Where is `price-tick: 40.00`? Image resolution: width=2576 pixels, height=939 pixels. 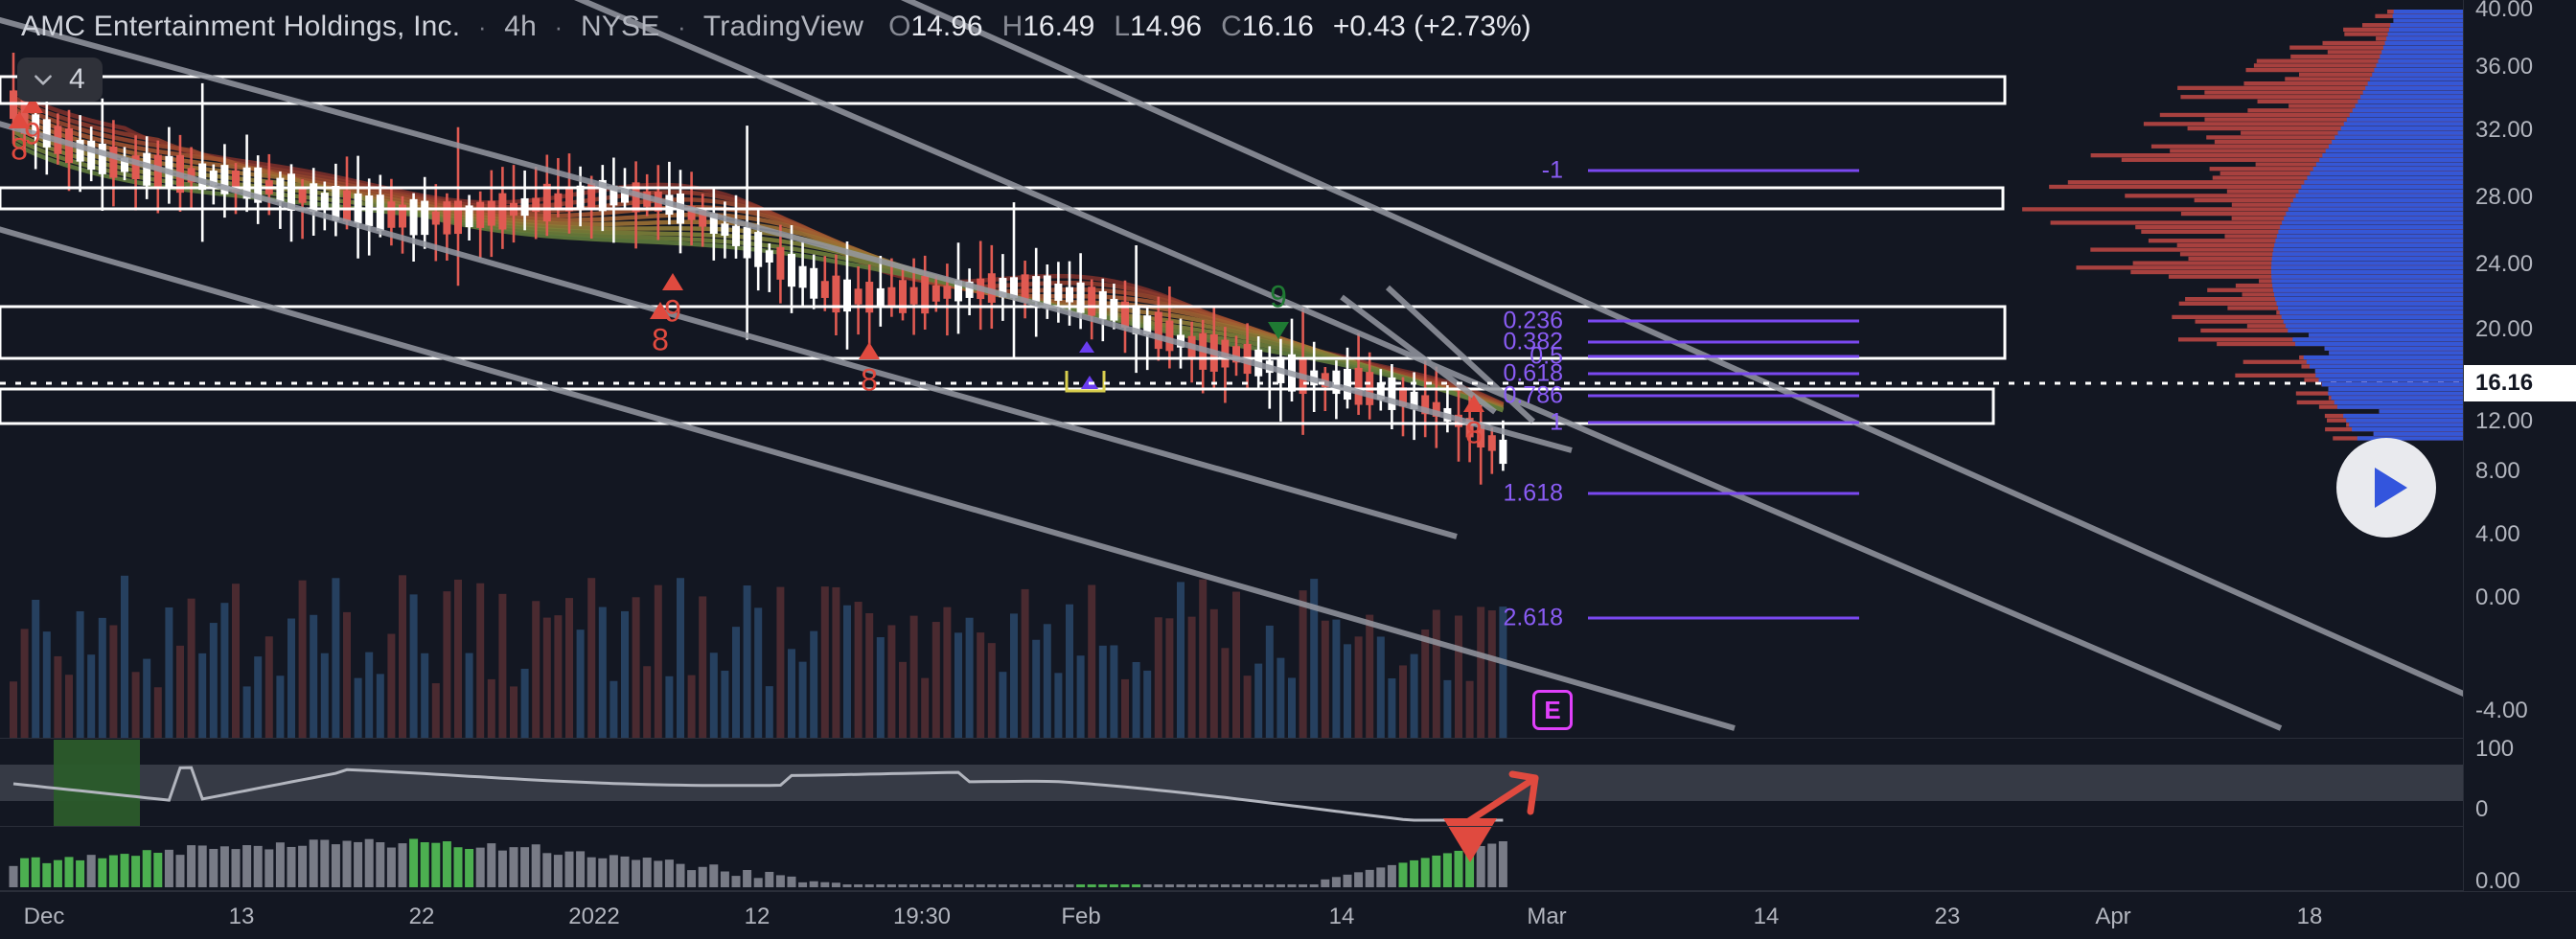
price-tick: 40.00 is located at coordinates (2504, 11).